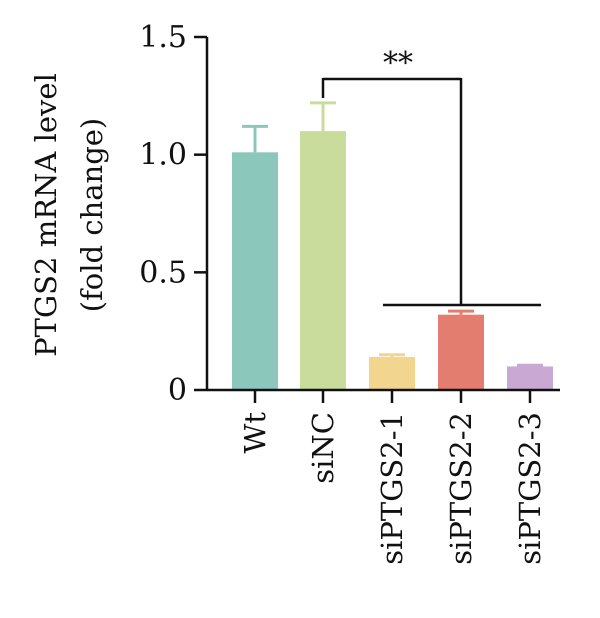 This screenshot has width=600, height=618. Describe the element at coordinates (163, 37) in the screenshot. I see `y-tick-label-3: 1.5` at that location.